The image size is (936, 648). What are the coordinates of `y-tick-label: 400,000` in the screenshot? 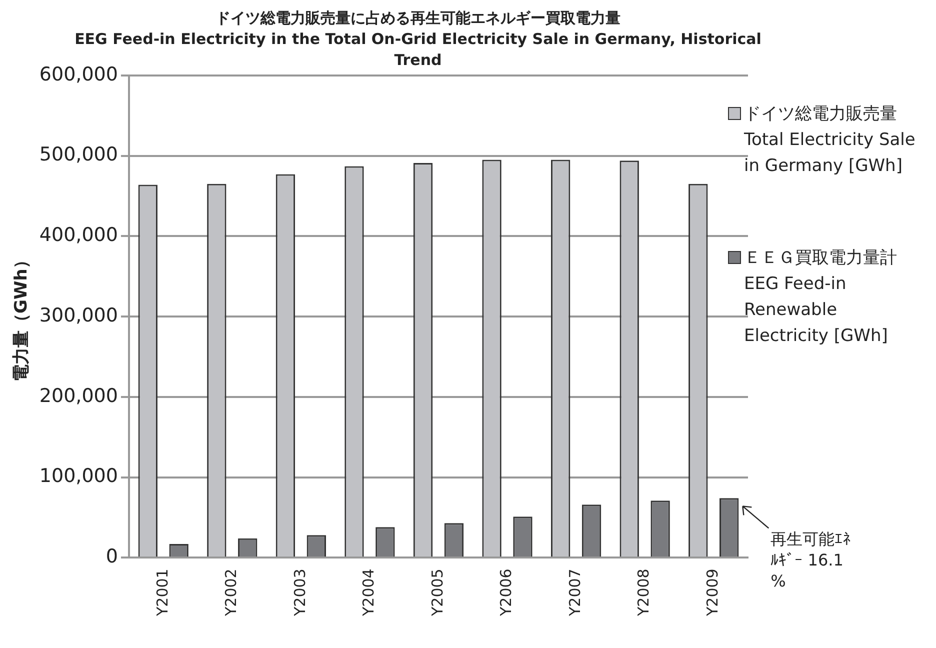 It's located at (78, 235).